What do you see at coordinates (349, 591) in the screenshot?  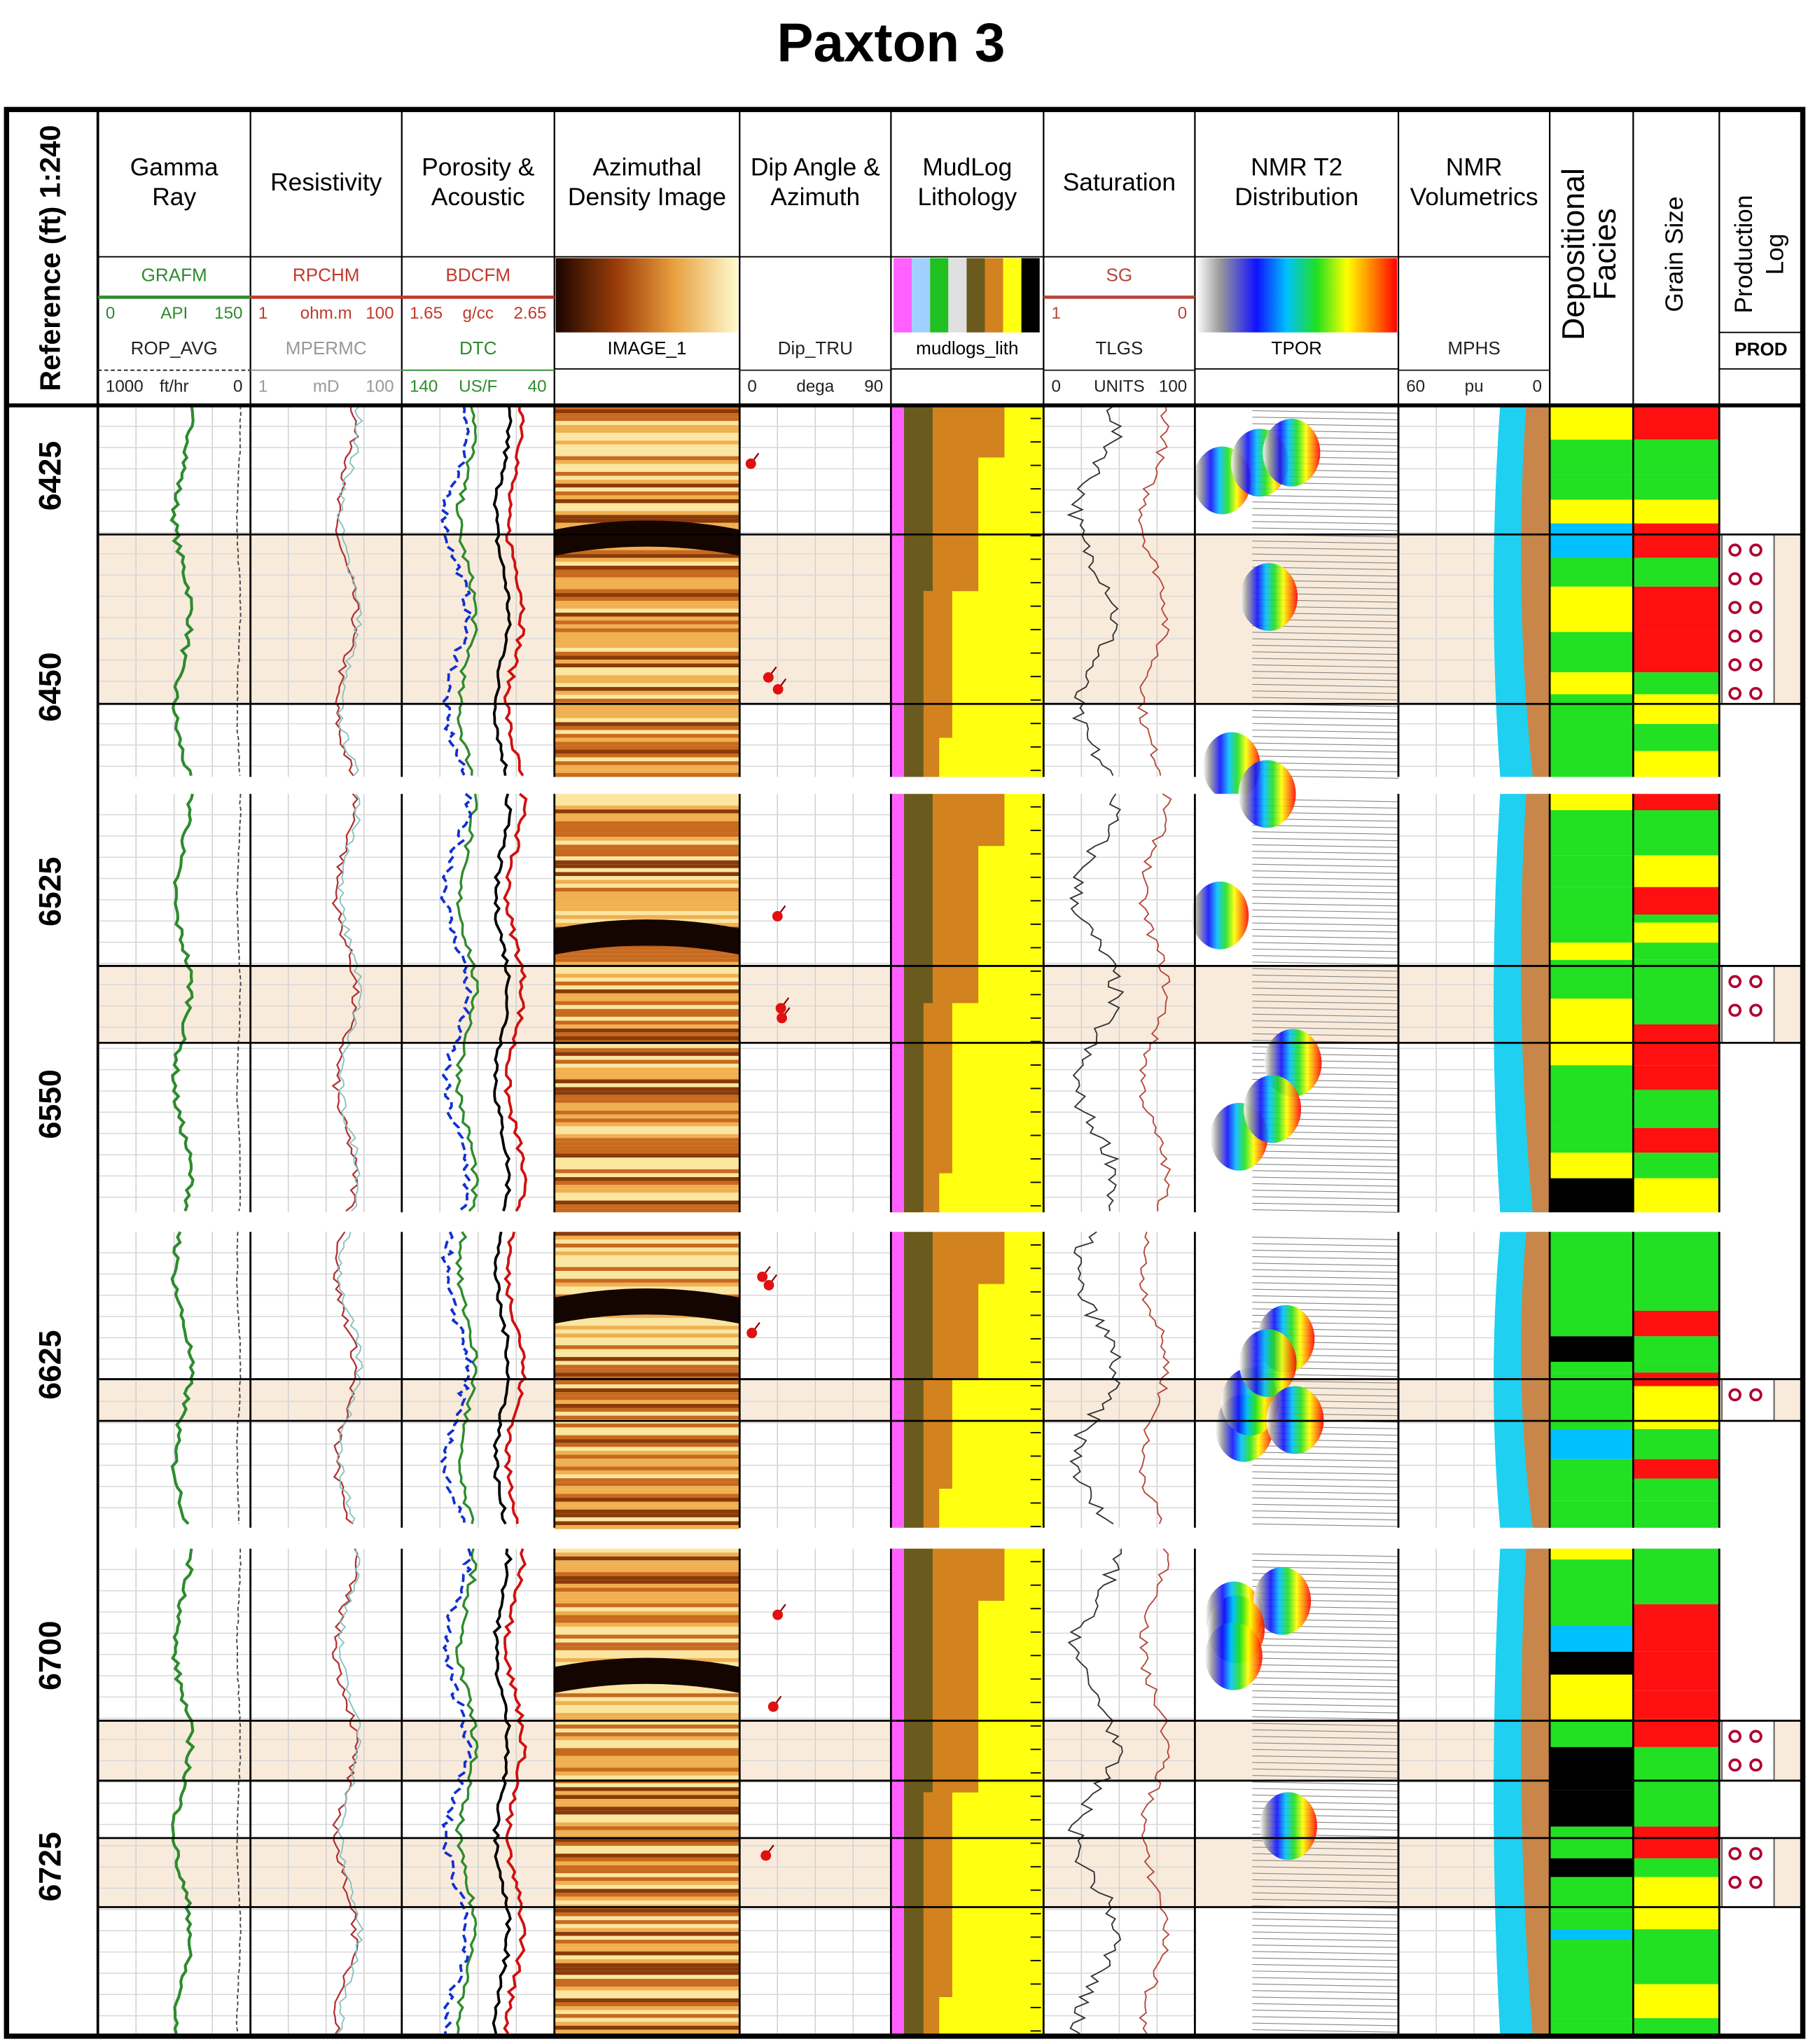 I see `permeability-curve` at bounding box center [349, 591].